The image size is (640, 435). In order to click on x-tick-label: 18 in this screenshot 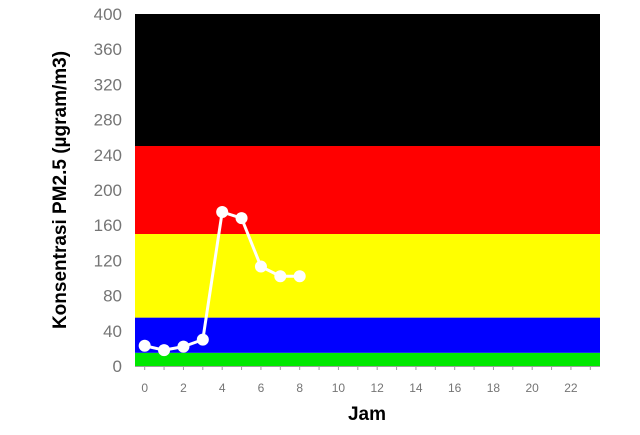, I will do `click(494, 388)`.